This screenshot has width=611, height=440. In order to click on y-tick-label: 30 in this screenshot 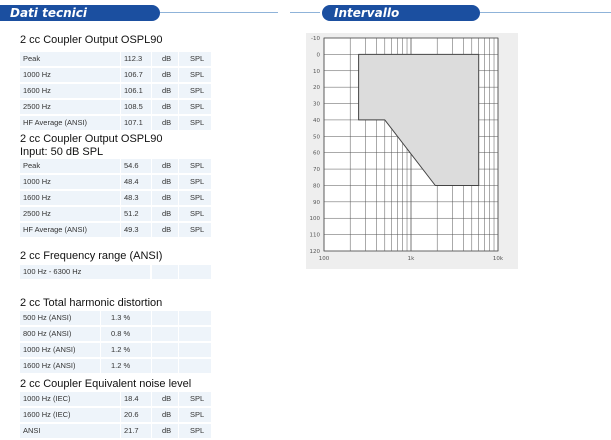, I will do `click(316, 105)`.